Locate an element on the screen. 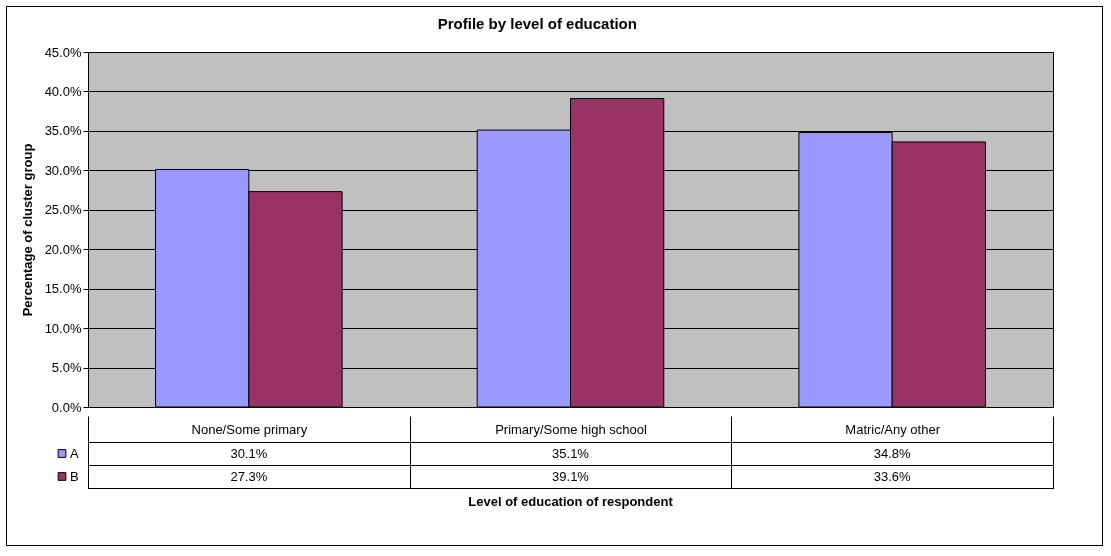  legend-label: A is located at coordinates (74, 453).